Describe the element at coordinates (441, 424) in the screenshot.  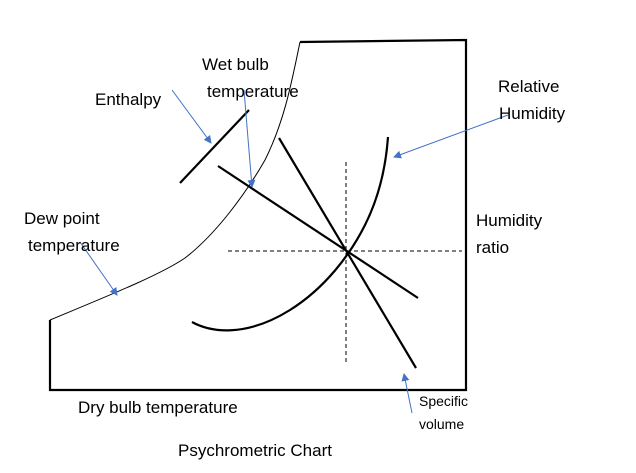
I see `specific-volume-label-line2: volume` at that location.